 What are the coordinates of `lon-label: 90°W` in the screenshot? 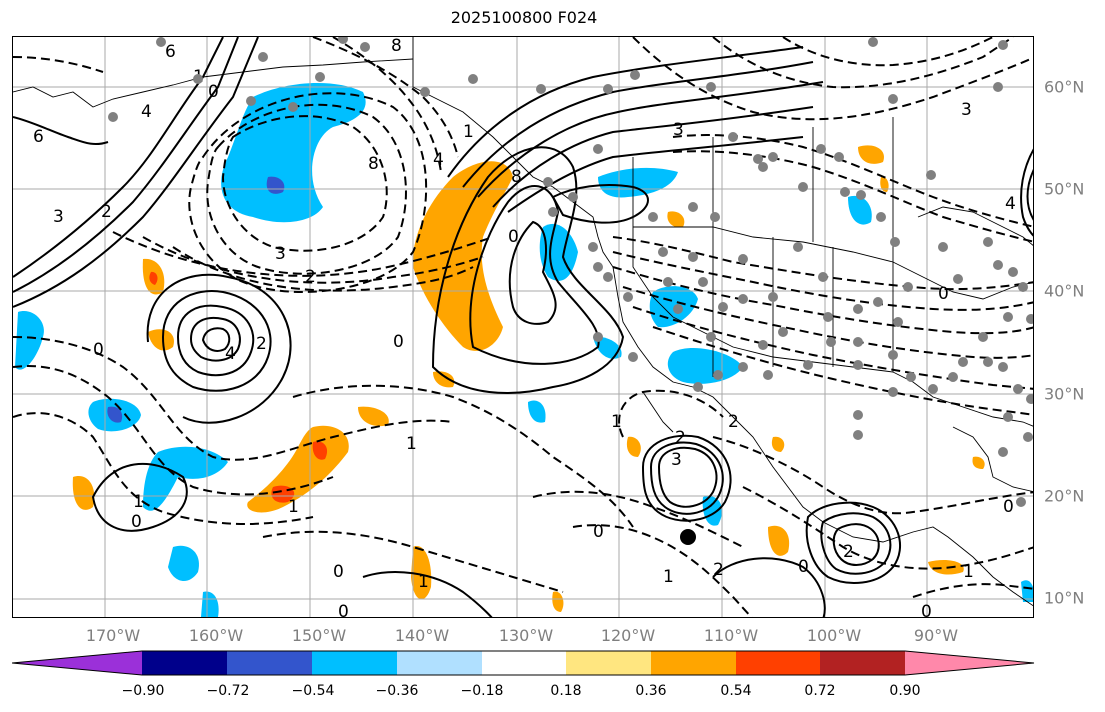 It's located at (936, 635).